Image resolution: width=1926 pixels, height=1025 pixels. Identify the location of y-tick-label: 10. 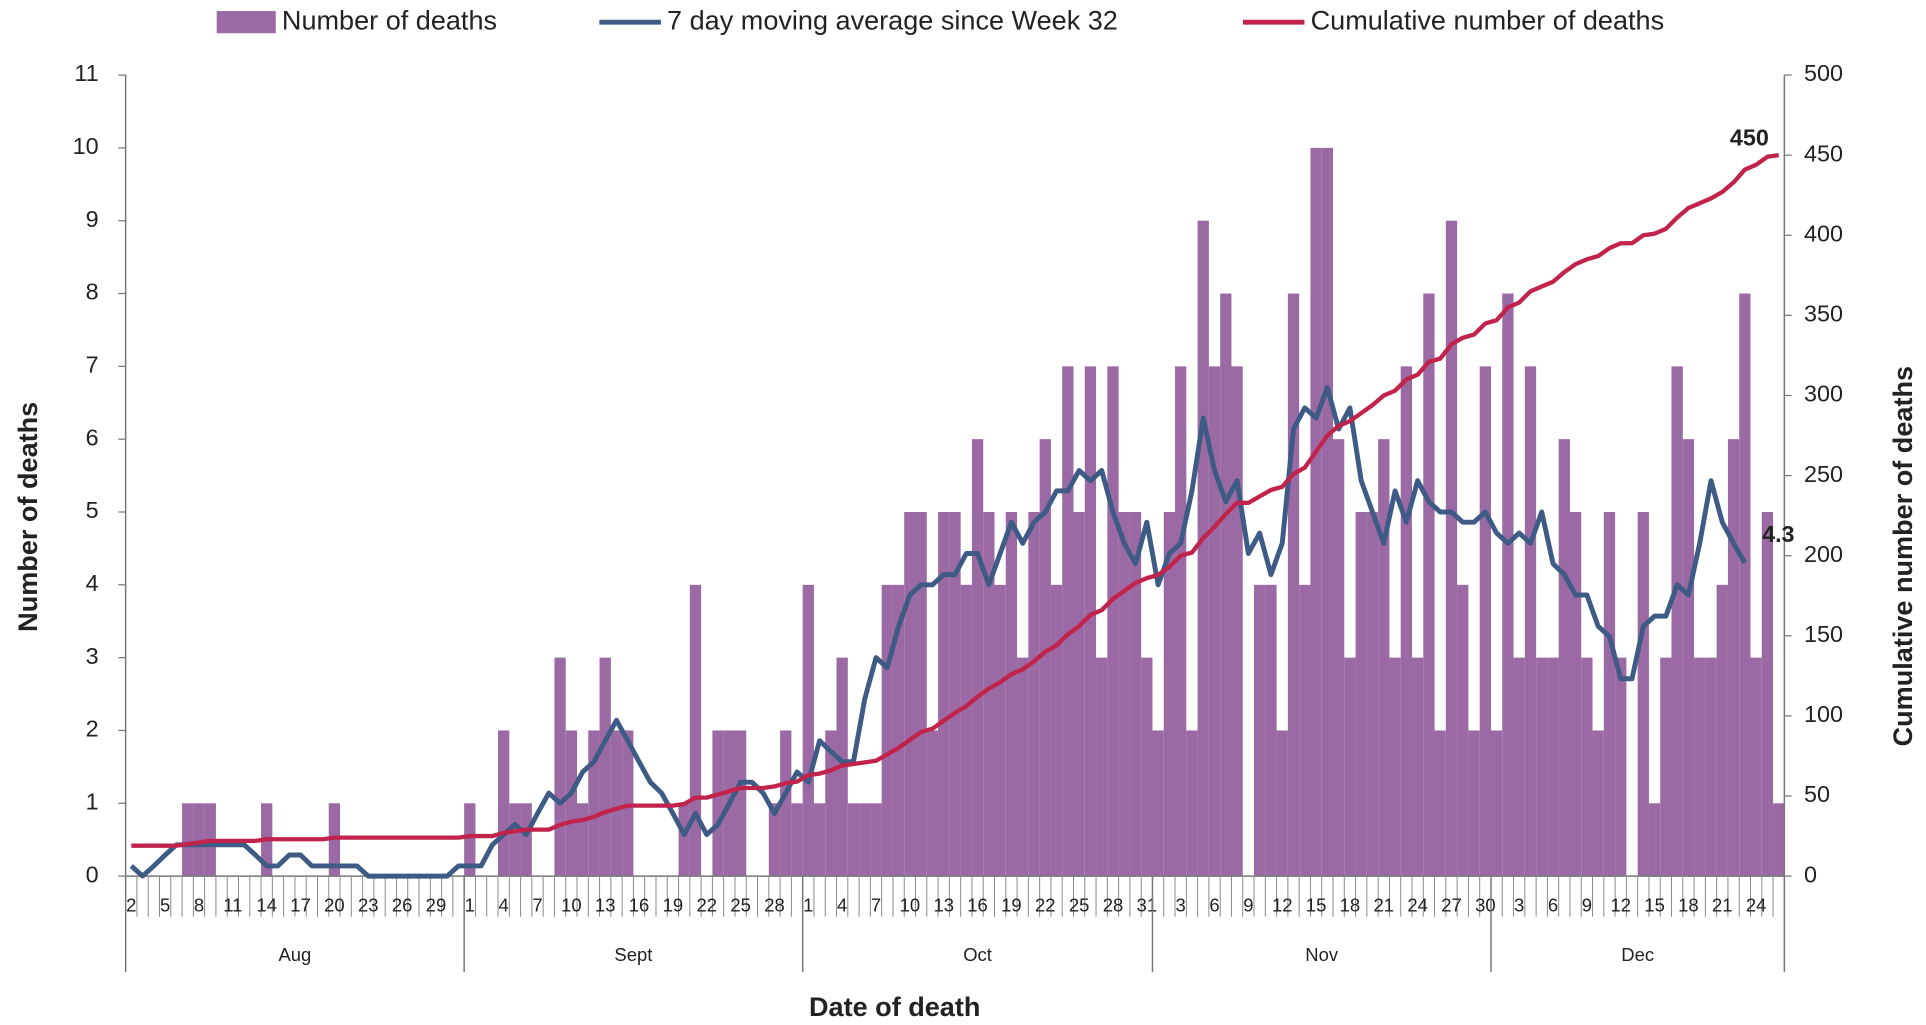
(86, 146).